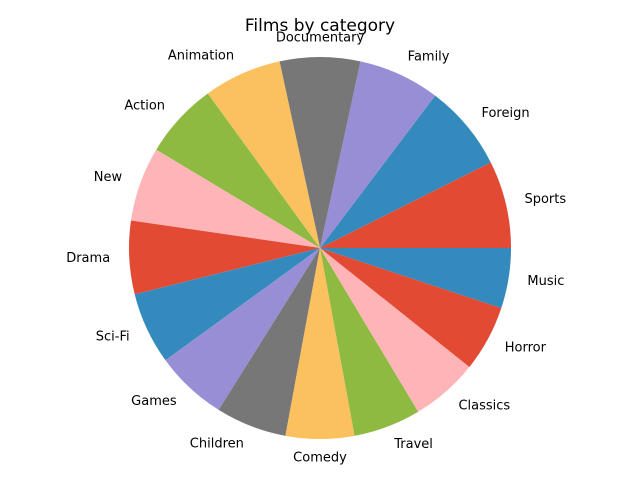  What do you see at coordinates (88, 258) in the screenshot?
I see `pie-label-drama: Drama` at bounding box center [88, 258].